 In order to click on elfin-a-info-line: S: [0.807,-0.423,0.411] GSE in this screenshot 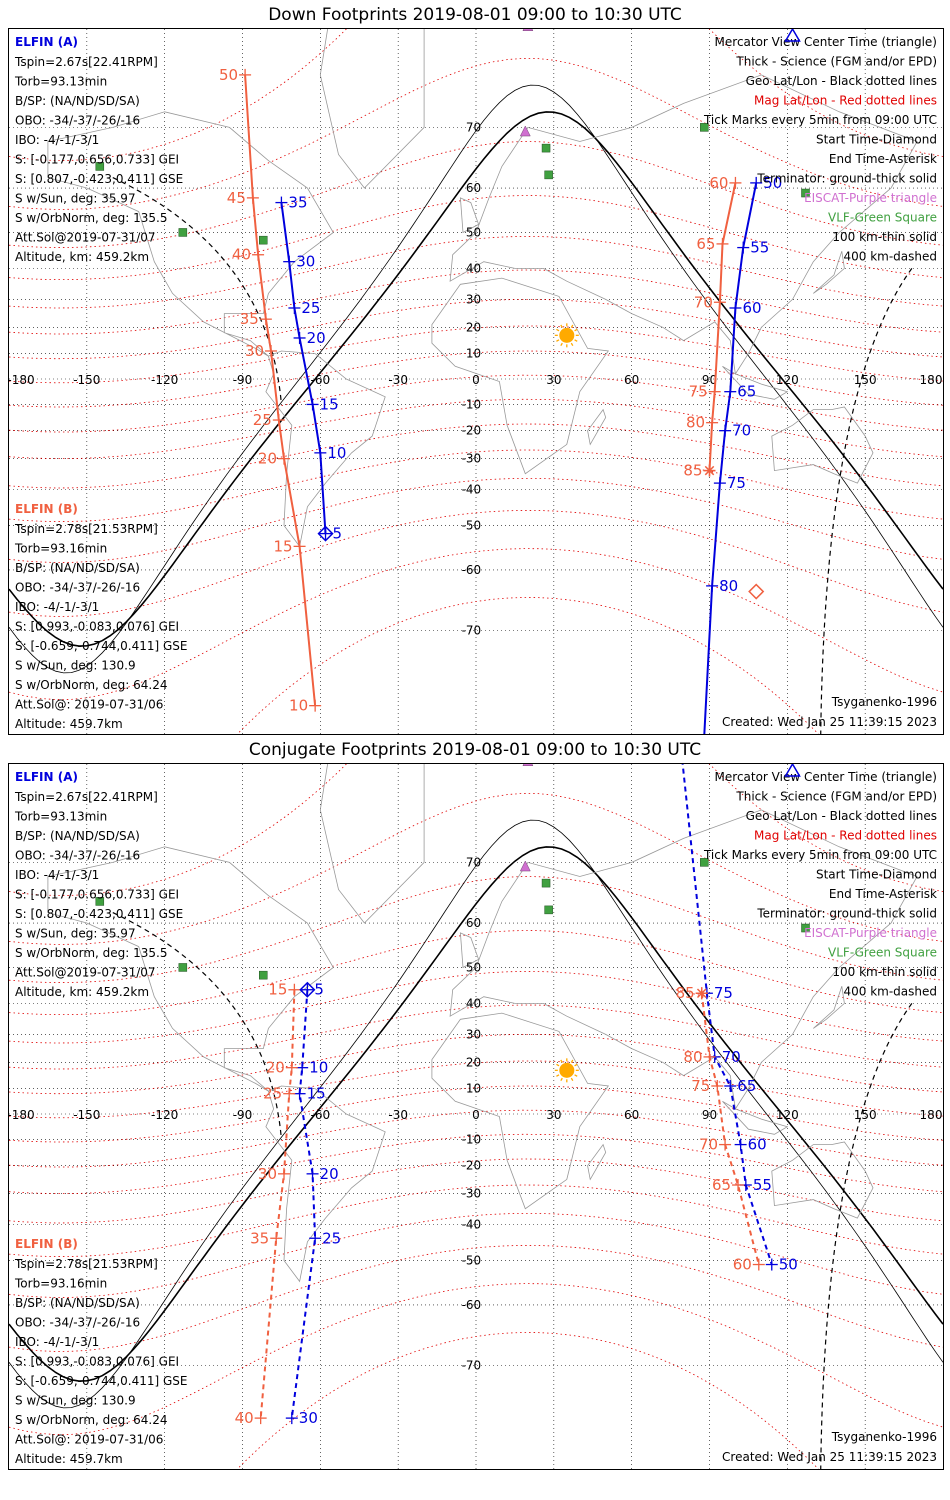, I will do `click(99, 914)`.